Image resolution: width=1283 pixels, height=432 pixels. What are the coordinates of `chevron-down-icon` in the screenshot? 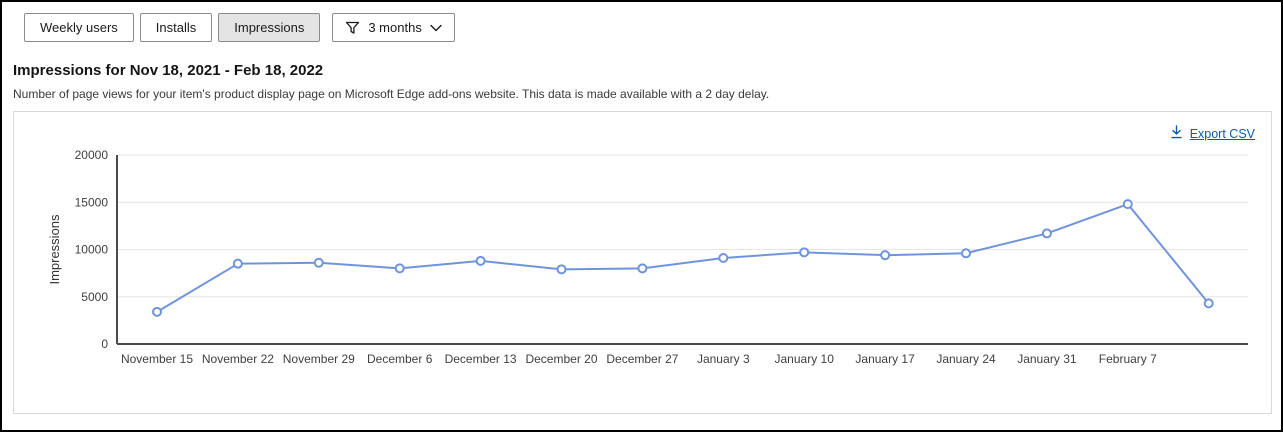 It's located at (436, 28).